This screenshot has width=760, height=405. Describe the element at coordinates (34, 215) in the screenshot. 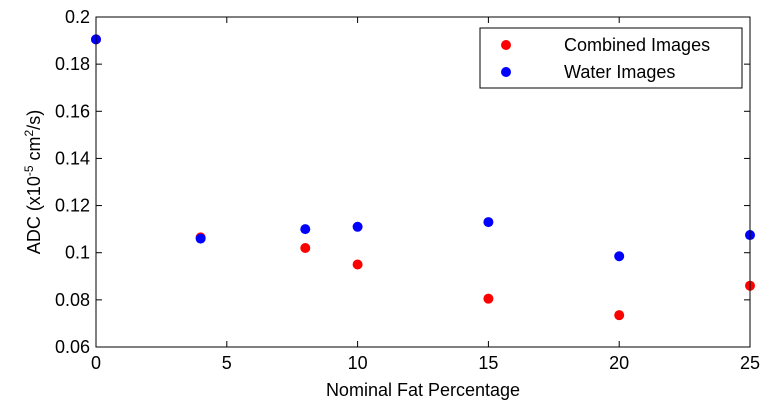

I see `y-axis-title-prefix: ADC (x10` at that location.